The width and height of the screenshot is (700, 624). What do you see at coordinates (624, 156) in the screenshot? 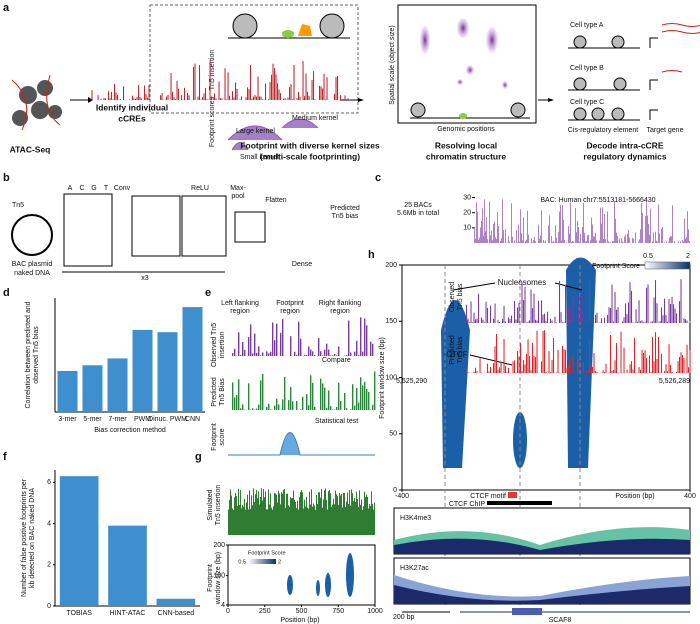
I see `svg-text: regulatory dynamics` at bounding box center [624, 156].